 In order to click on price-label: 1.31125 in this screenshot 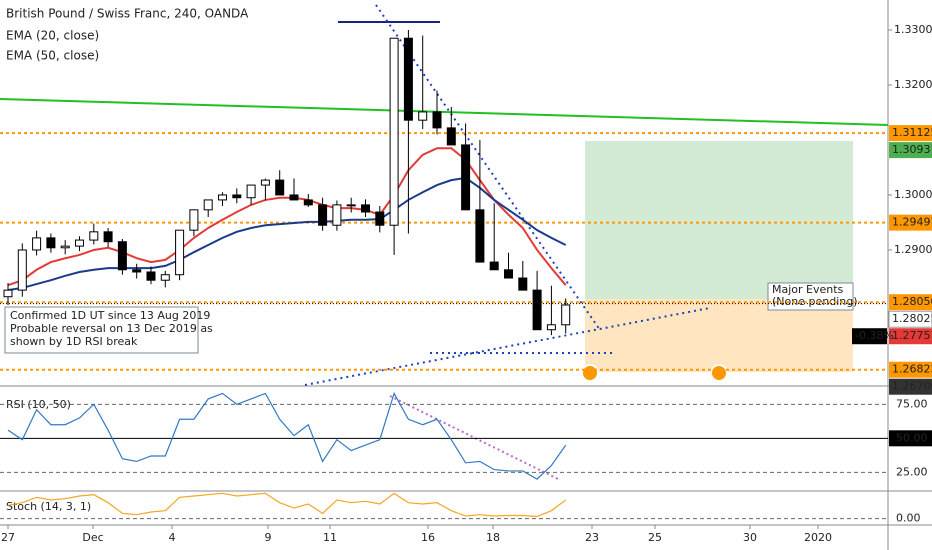, I will do `click(912, 132)`.